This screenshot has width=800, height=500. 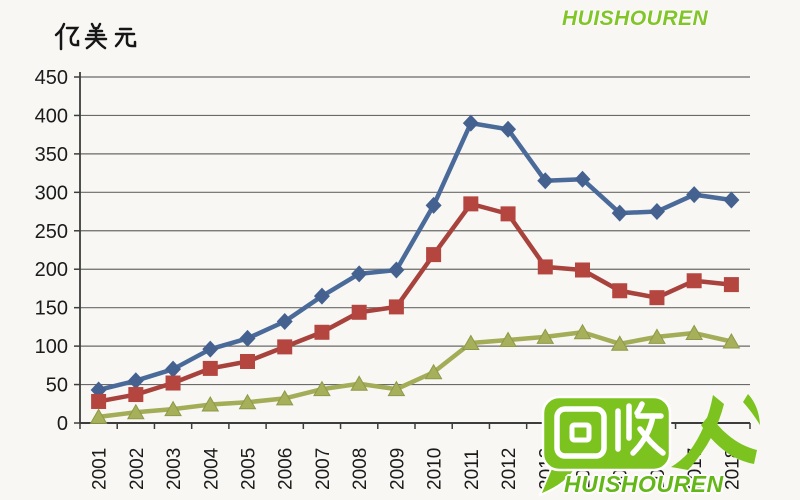 What do you see at coordinates (57, 386) in the screenshot?
I see `svg-text: 50` at bounding box center [57, 386].